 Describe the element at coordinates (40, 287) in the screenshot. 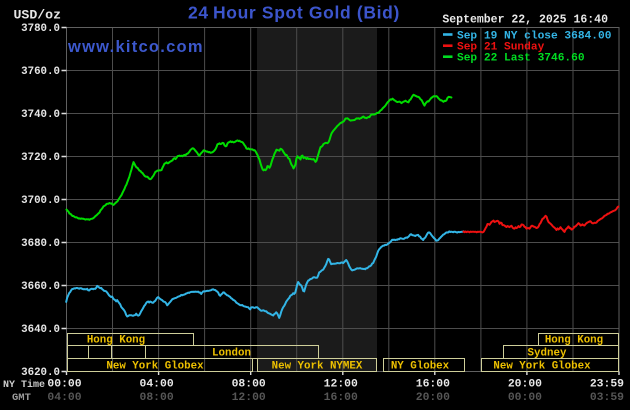

I see `svg-text: 3660.0` at that location.